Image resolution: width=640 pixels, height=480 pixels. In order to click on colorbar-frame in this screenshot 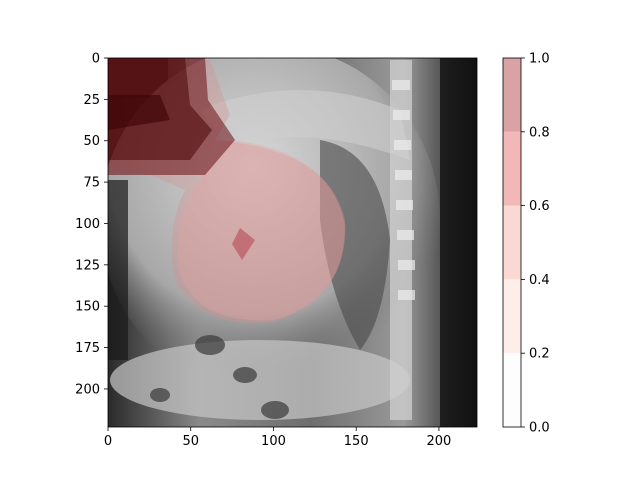, I will do `click(512, 242)`.